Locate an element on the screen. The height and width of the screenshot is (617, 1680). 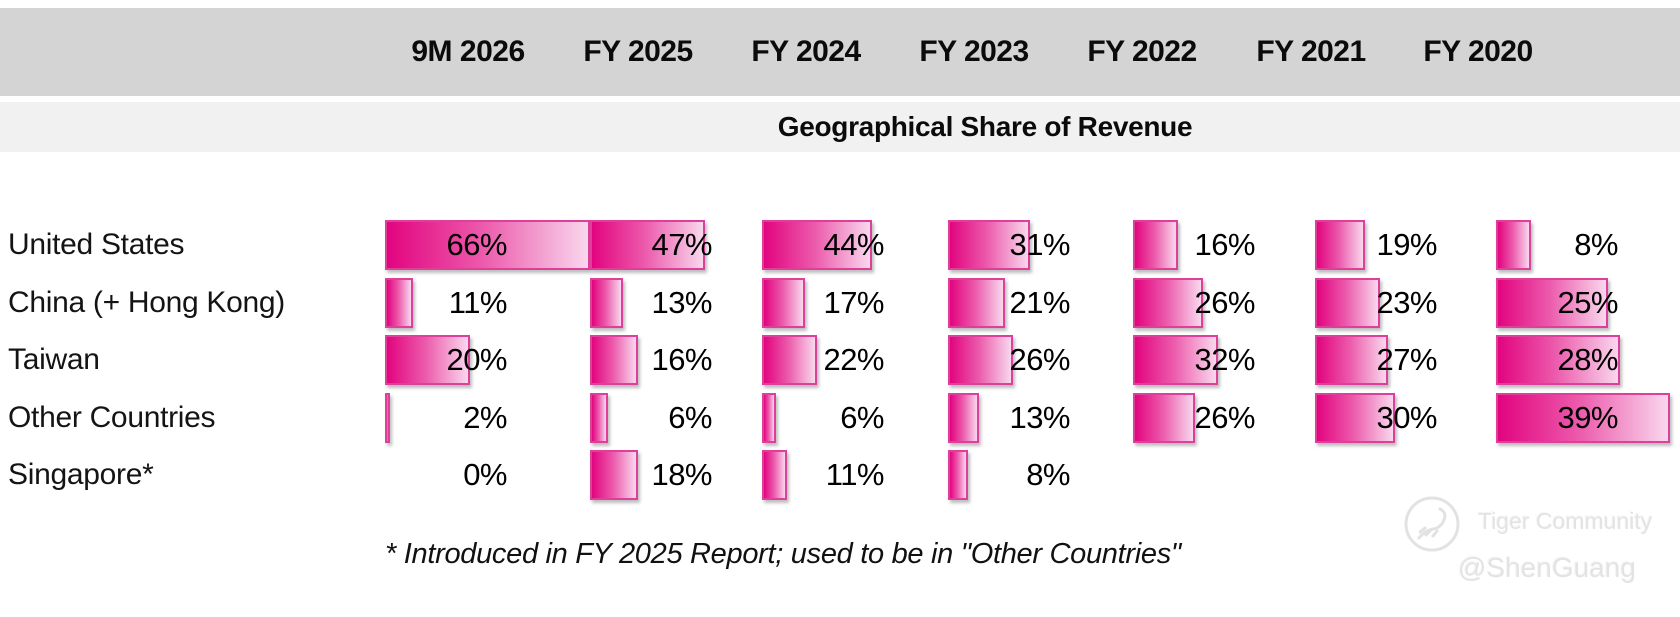
table-row-united-states: United States 66% 47% 44% 31% 16% 19% 8% is located at coordinates (840, 245).